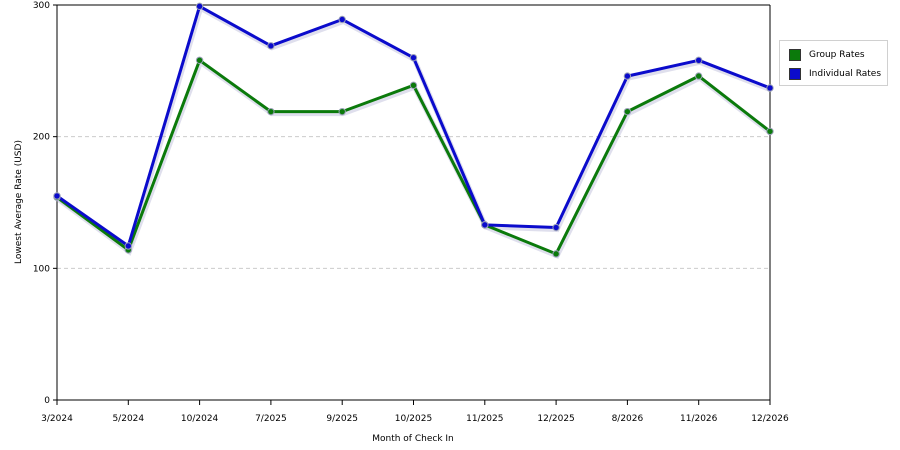  What do you see at coordinates (628, 419) in the screenshot?
I see `x-tick-label: 8/2026` at bounding box center [628, 419].